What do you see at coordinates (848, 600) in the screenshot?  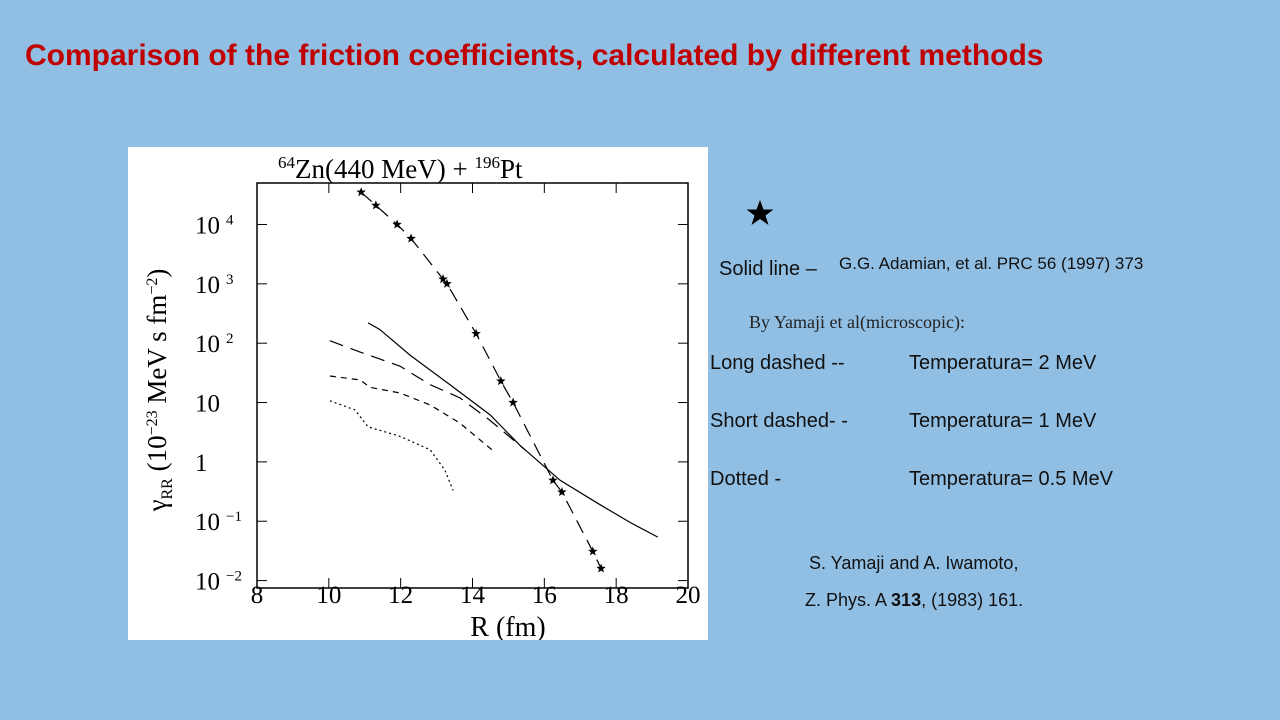 I see `reference-part: Z. Phys. A` at bounding box center [848, 600].